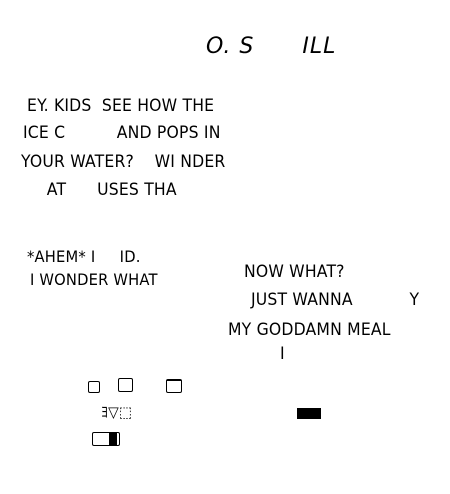 The width and height of the screenshot is (450, 494). What do you see at coordinates (294, 272) in the screenshot?
I see `right-line-1: NOW WHAT?` at bounding box center [294, 272].